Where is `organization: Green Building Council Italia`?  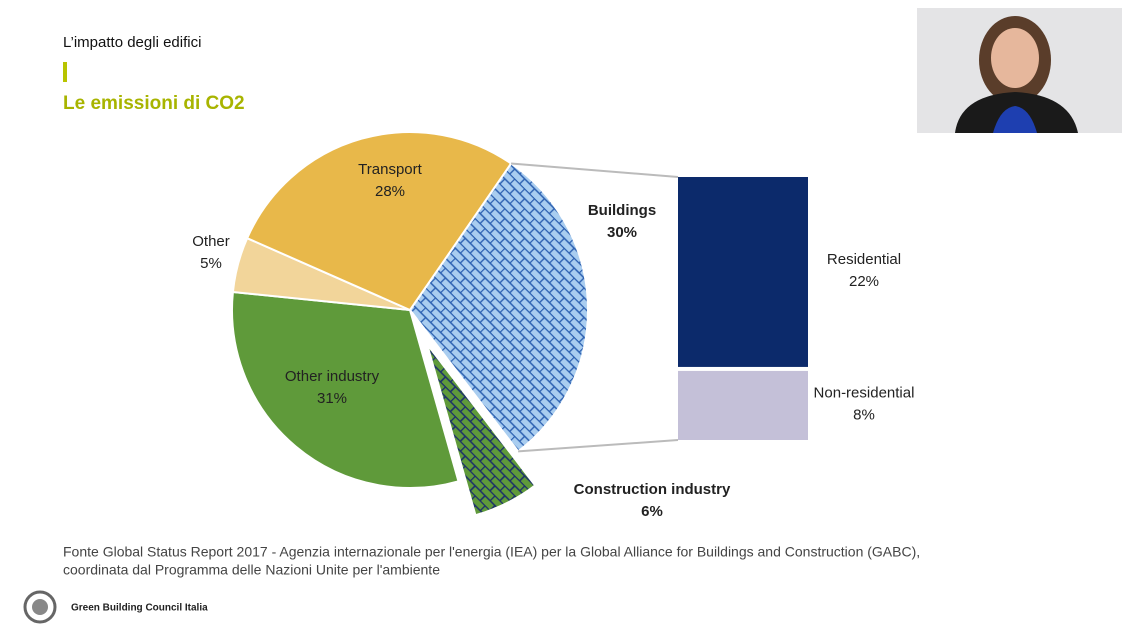
organization: Green Building Council Italia is located at coordinates (139, 608).